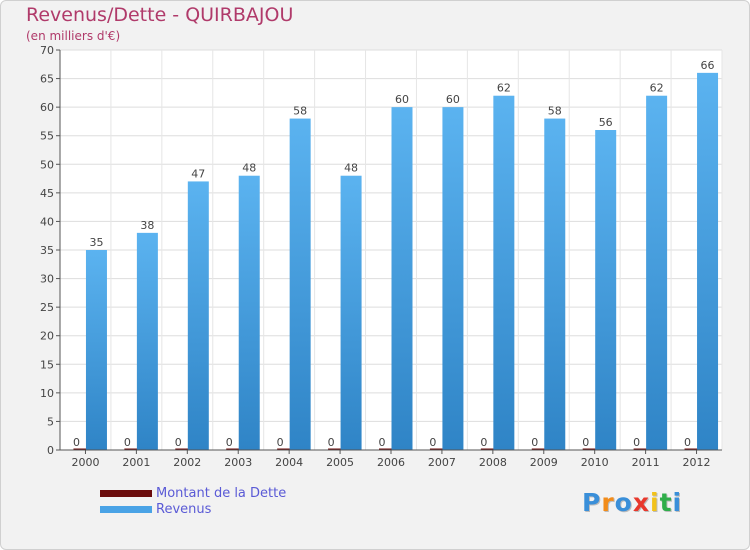 The image size is (750, 550). Describe the element at coordinates (50, 421) in the screenshot. I see `y-tick-label-5: 5` at that location.